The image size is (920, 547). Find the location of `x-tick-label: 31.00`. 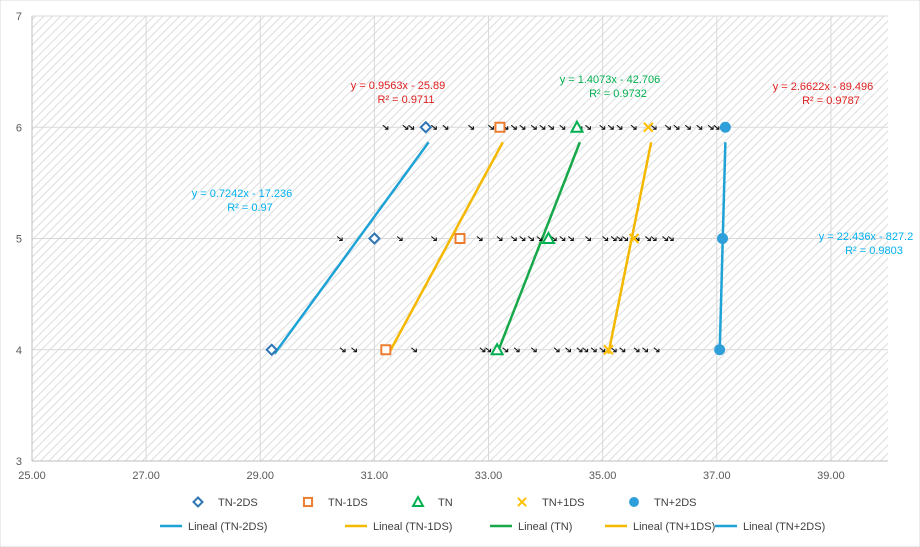

x-tick-label: 31.00 is located at coordinates (375, 476).